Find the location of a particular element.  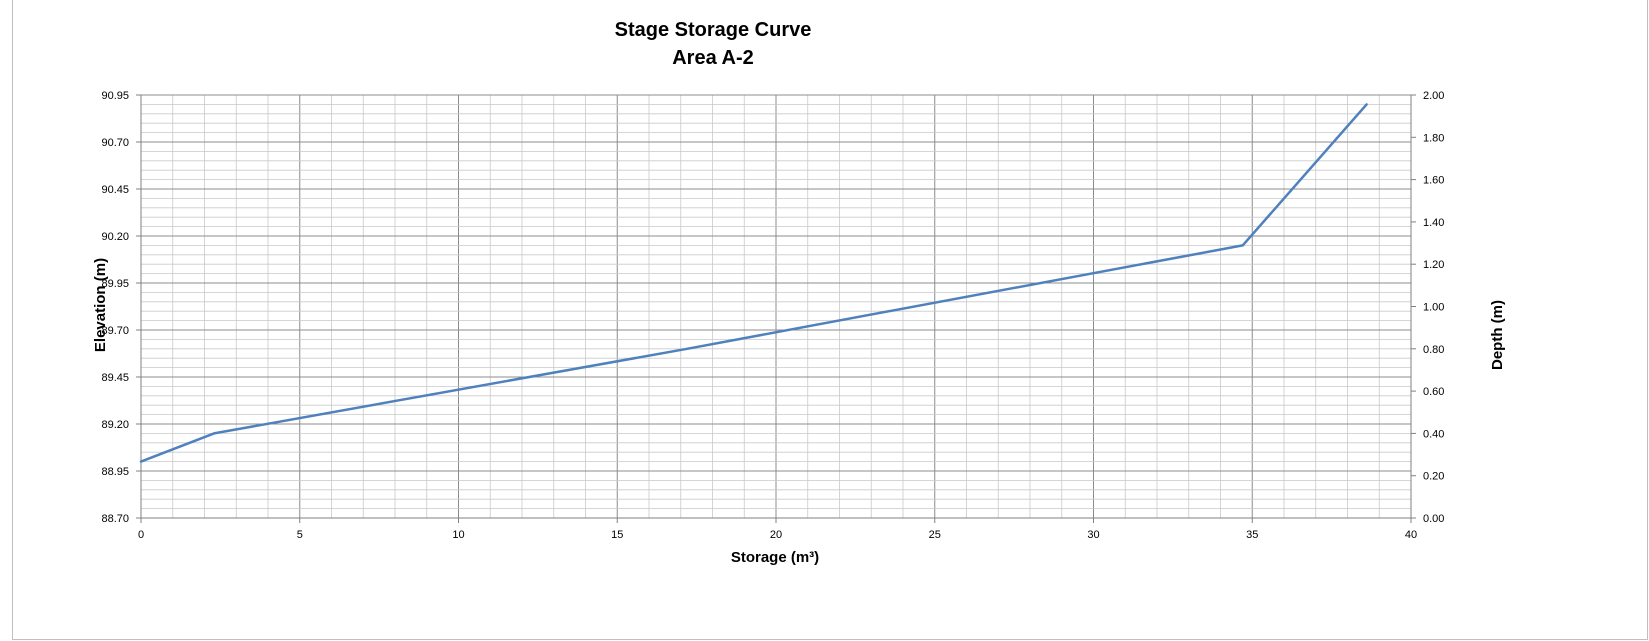

x-tick-label: 5 is located at coordinates (300, 535).